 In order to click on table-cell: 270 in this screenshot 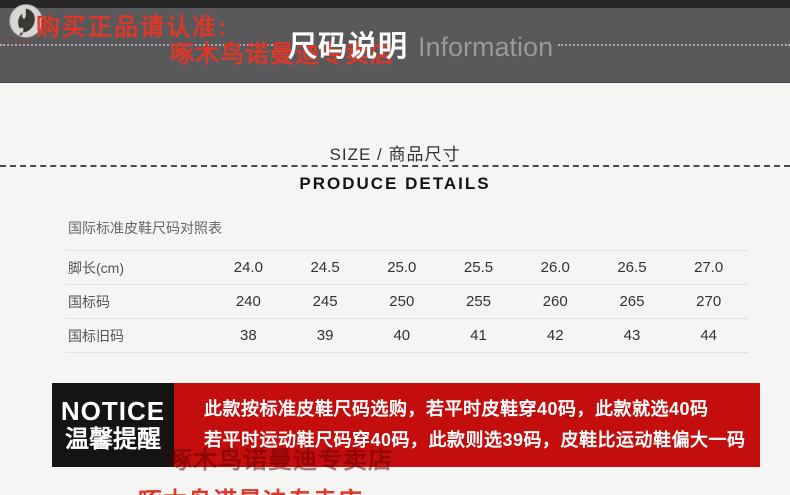, I will do `click(709, 301)`.